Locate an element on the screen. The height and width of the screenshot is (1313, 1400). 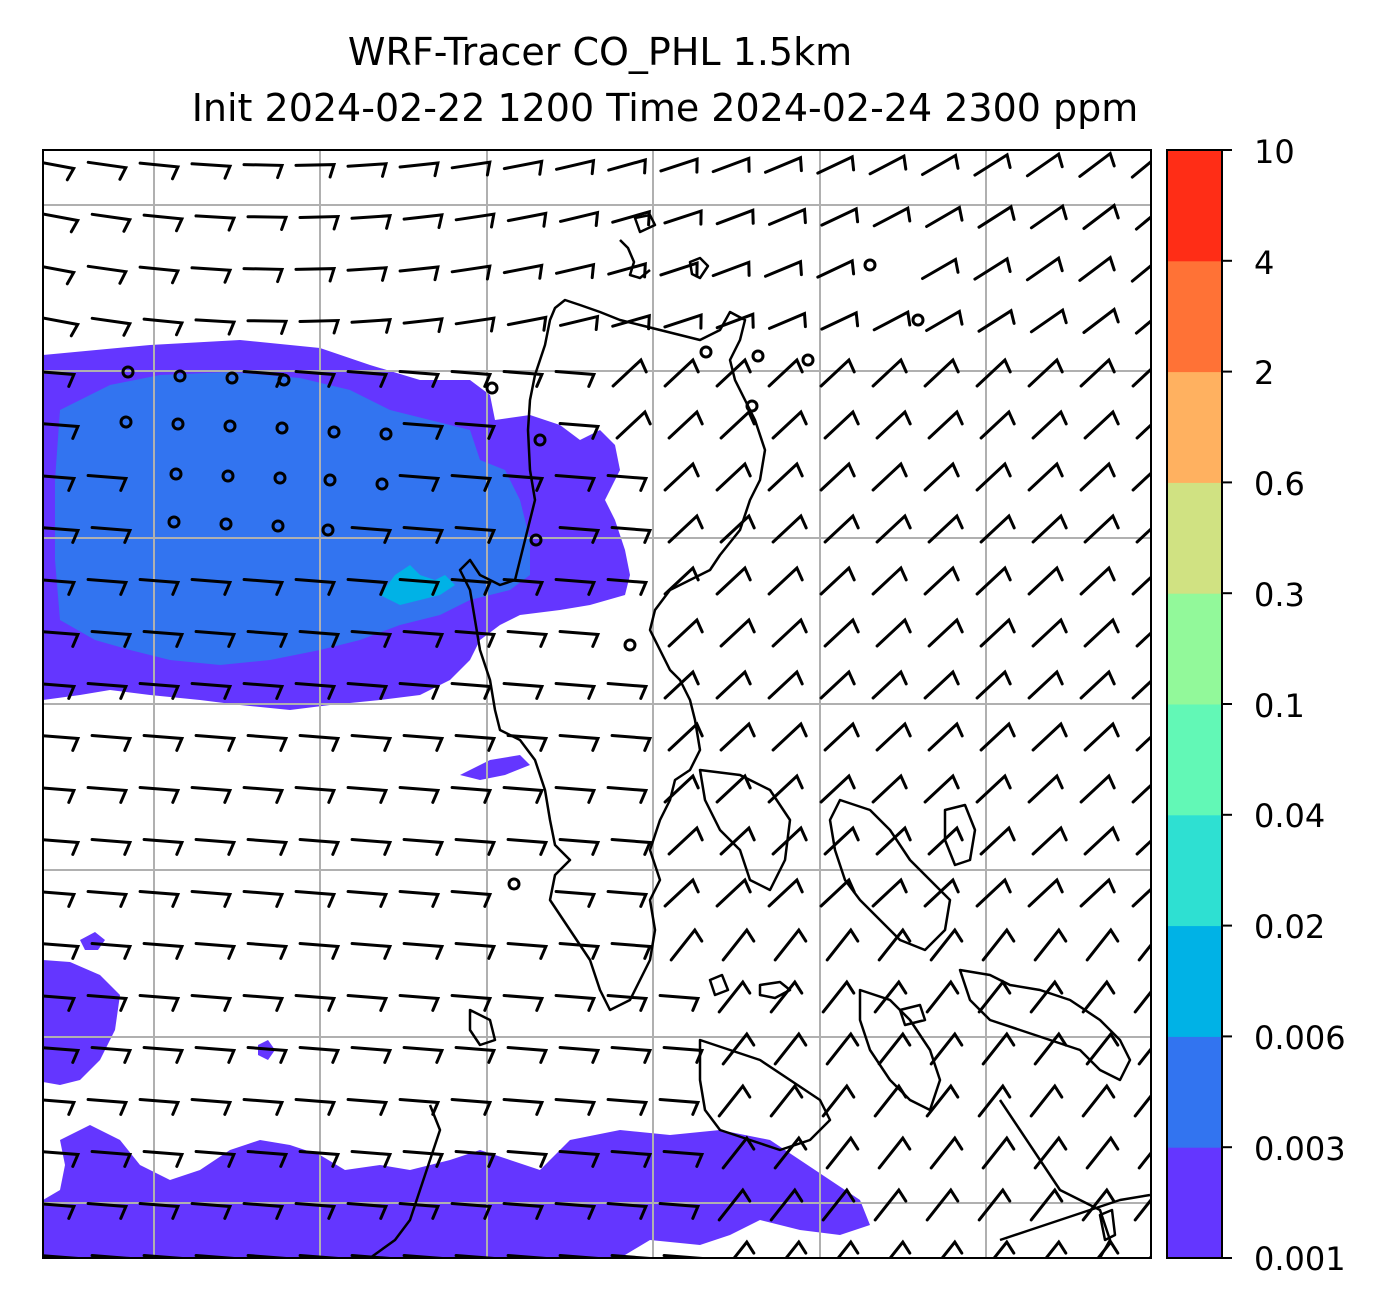
map-title-line1: WRF-Tracer CO_PHL 1.5km is located at coordinates (600, 52).